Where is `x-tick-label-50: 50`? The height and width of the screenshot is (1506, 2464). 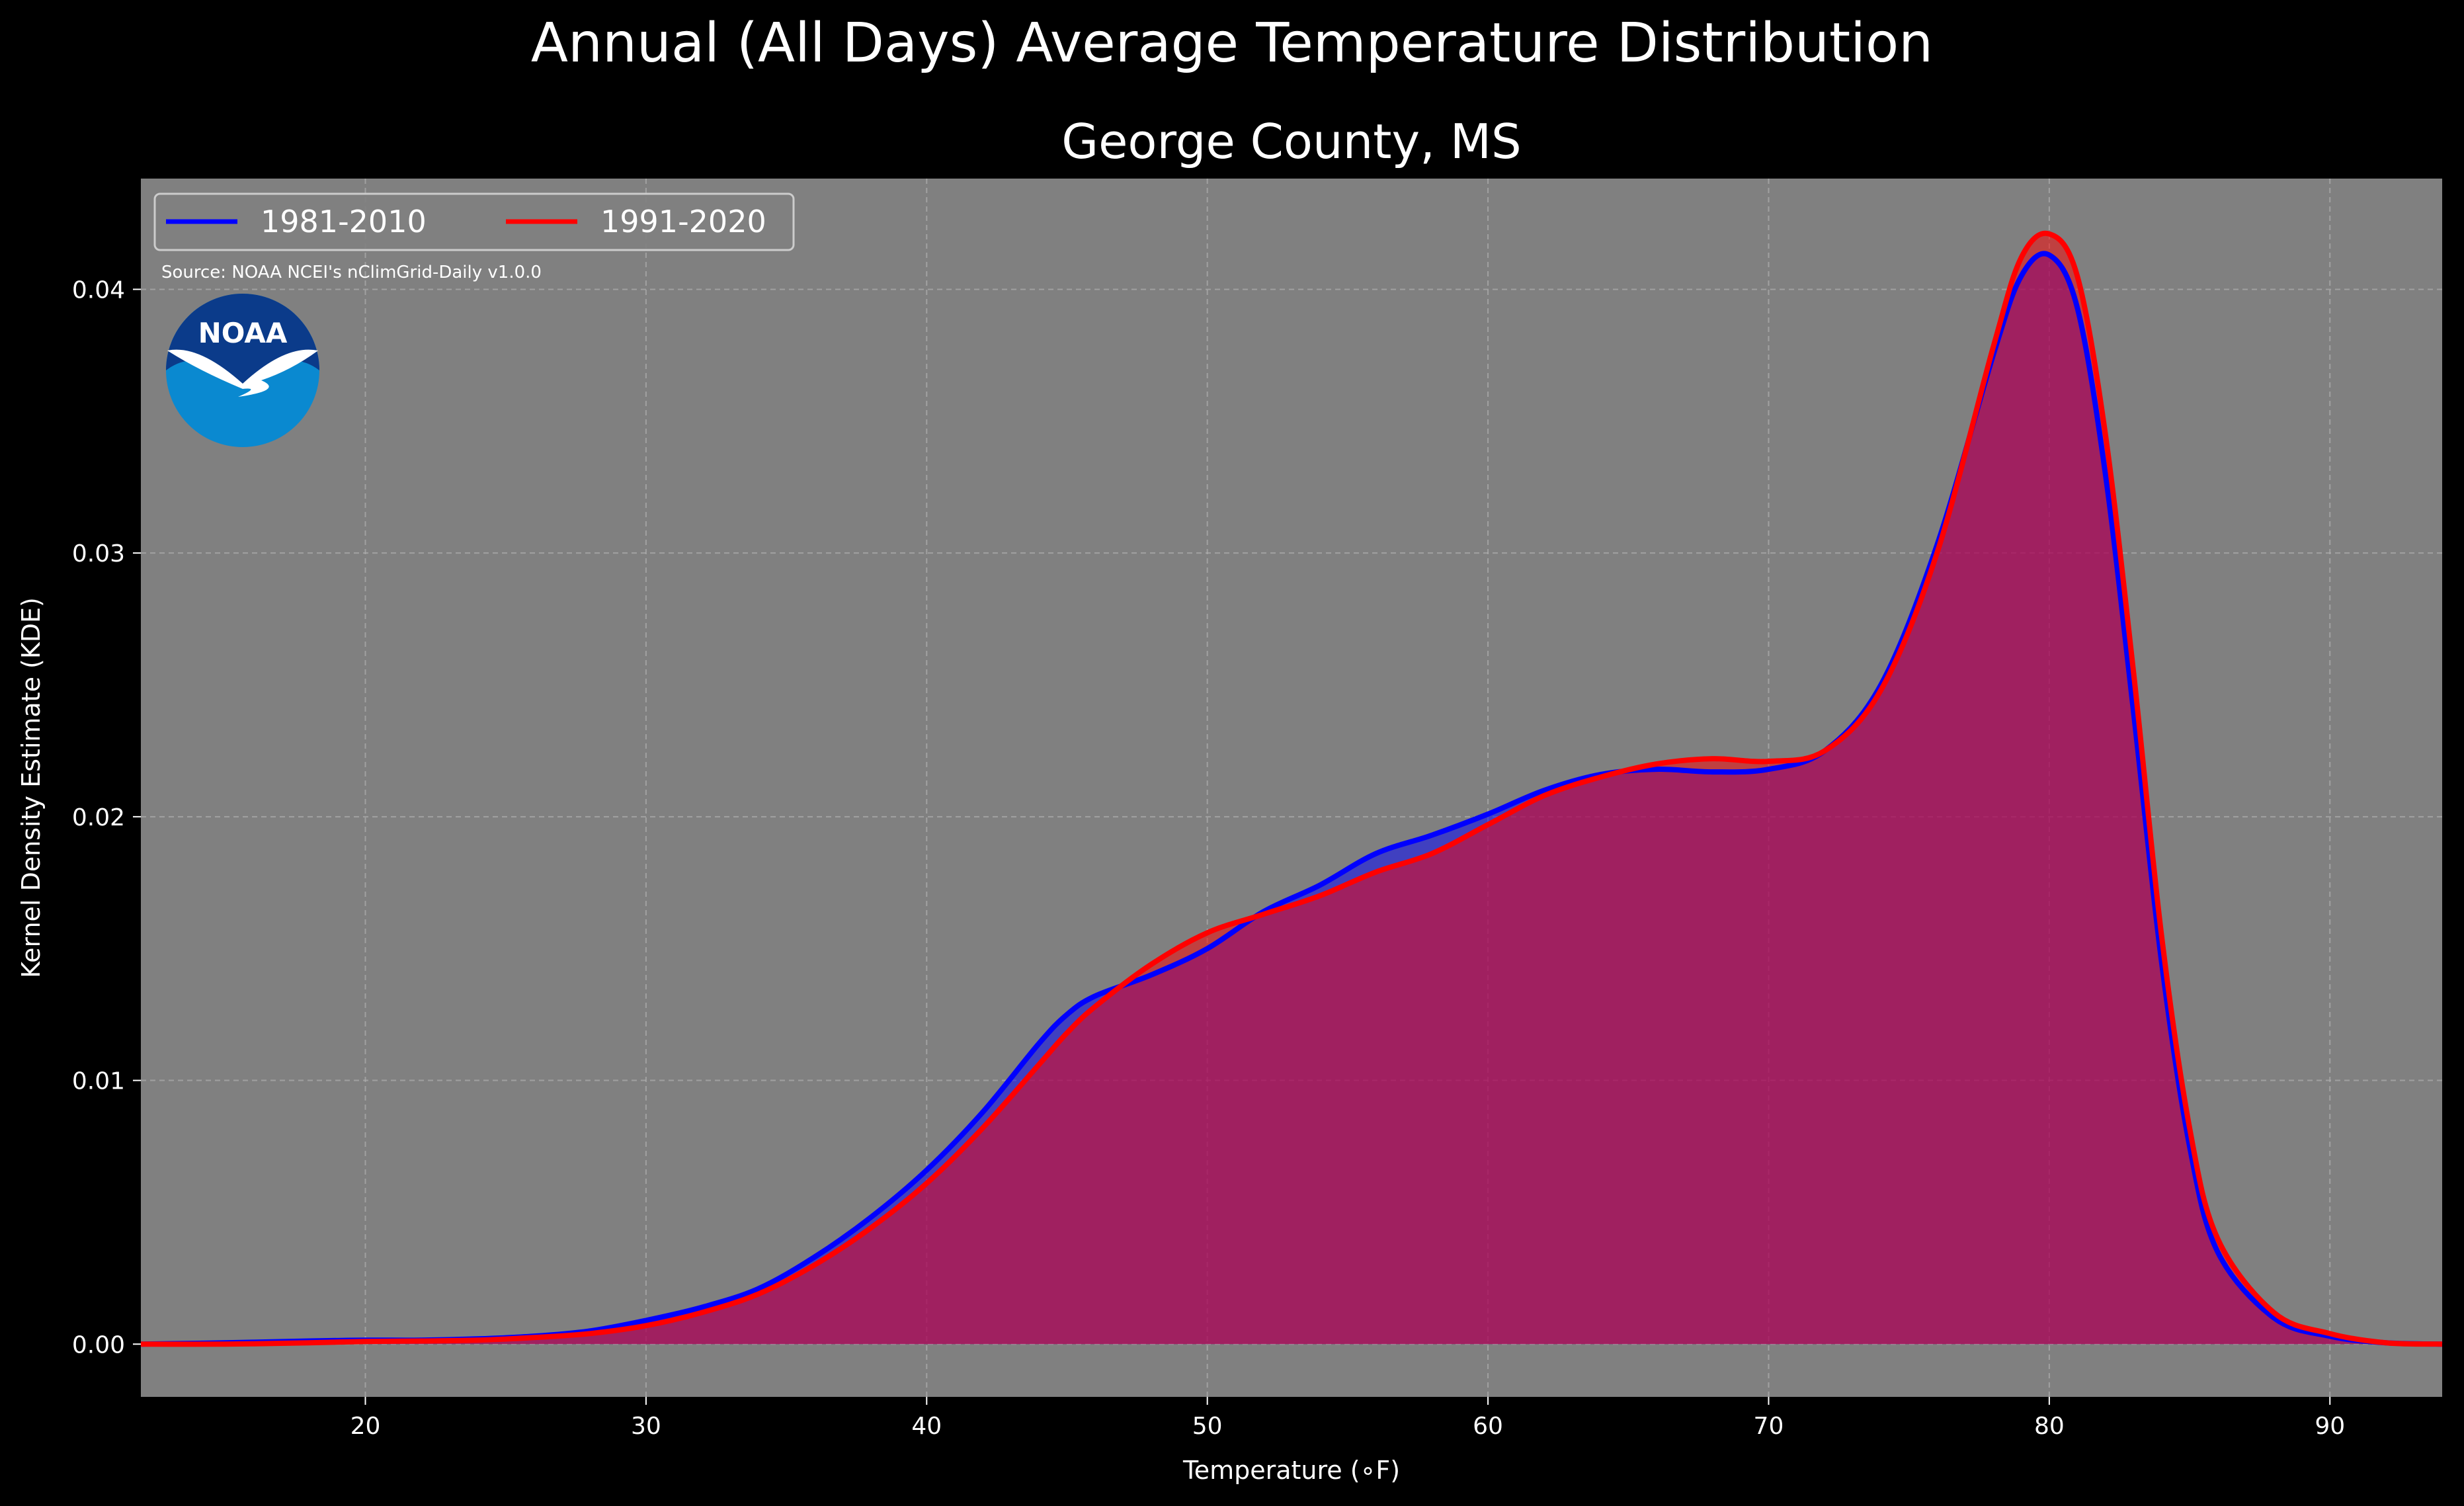 x-tick-label-50: 50 is located at coordinates (1207, 1426).